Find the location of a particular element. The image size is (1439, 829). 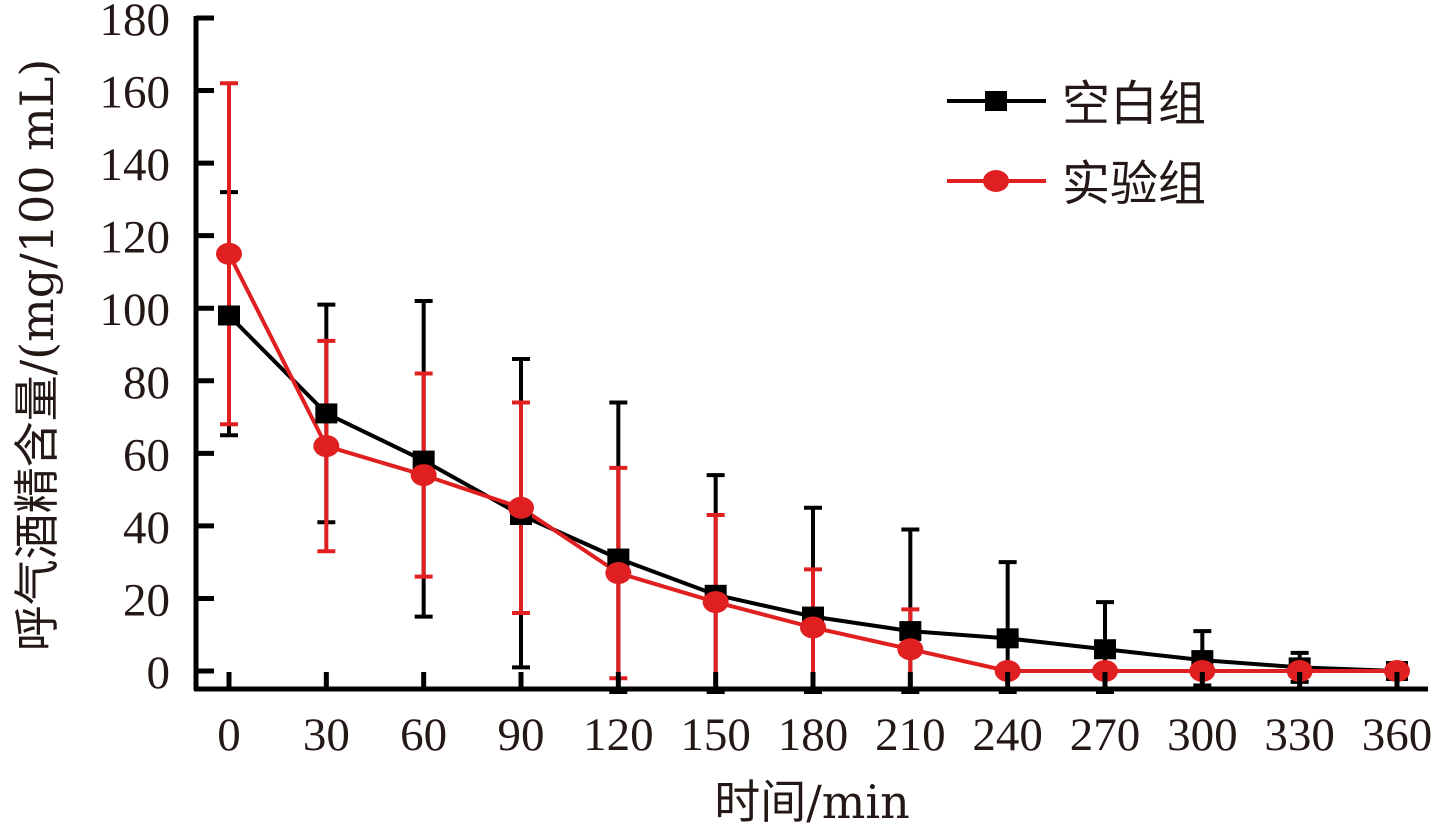

y-tick-label: 160 is located at coordinates (135, 93).